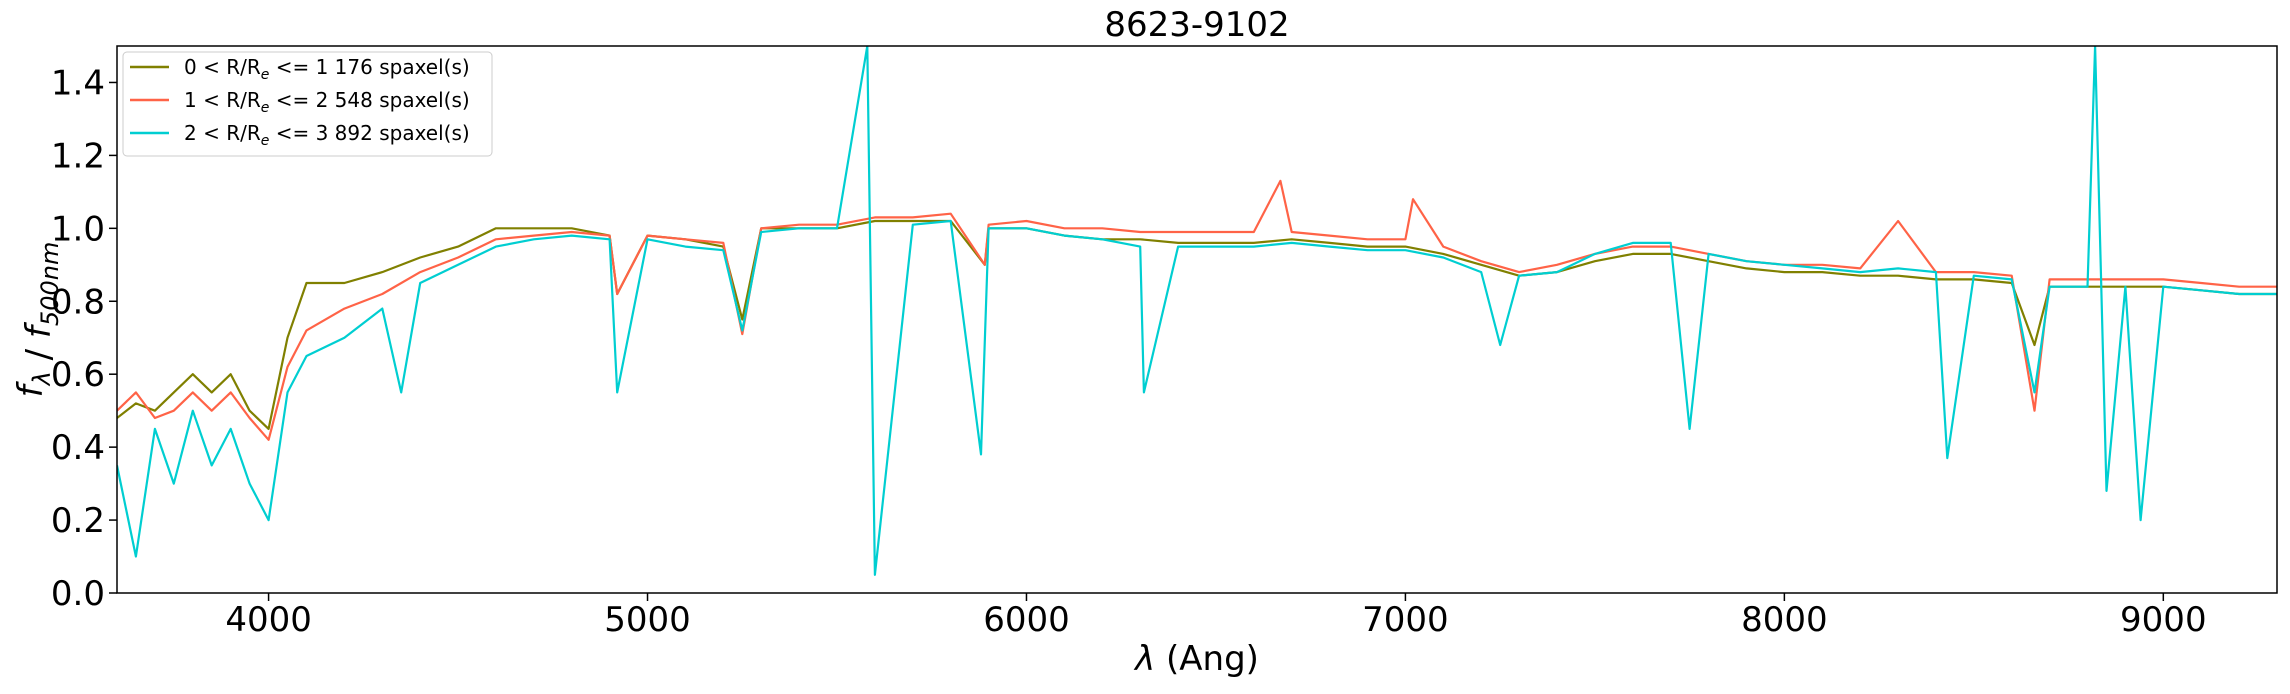 This screenshot has width=2290, height=694. I want to click on y-tick-label: 0.4, so click(78, 448).